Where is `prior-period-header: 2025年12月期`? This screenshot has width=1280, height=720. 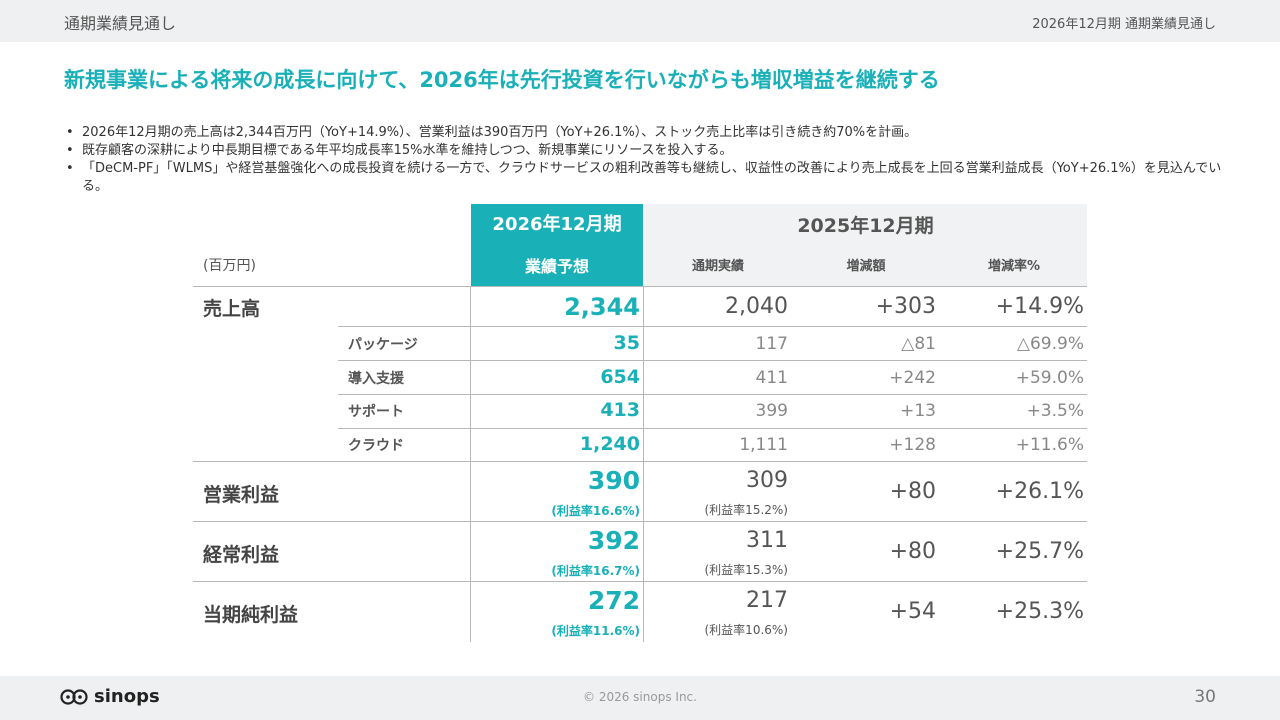
prior-period-header: 2025年12月期 is located at coordinates (865, 226).